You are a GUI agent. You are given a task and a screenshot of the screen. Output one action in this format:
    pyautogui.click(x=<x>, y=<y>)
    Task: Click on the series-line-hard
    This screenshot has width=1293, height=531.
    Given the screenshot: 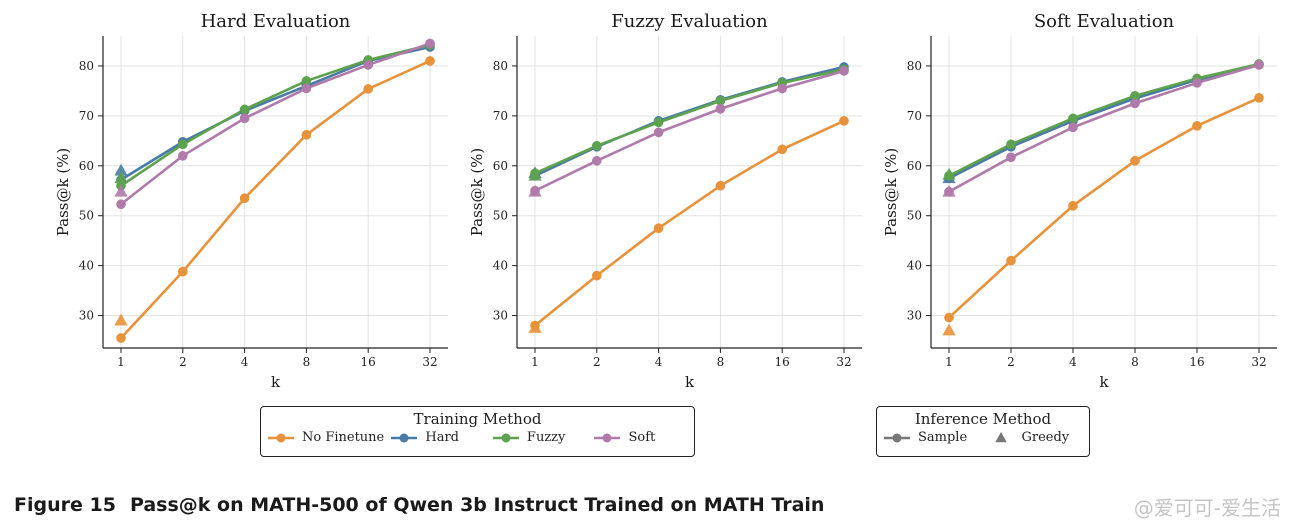 What is the action you would take?
    pyautogui.click(x=275, y=113)
    